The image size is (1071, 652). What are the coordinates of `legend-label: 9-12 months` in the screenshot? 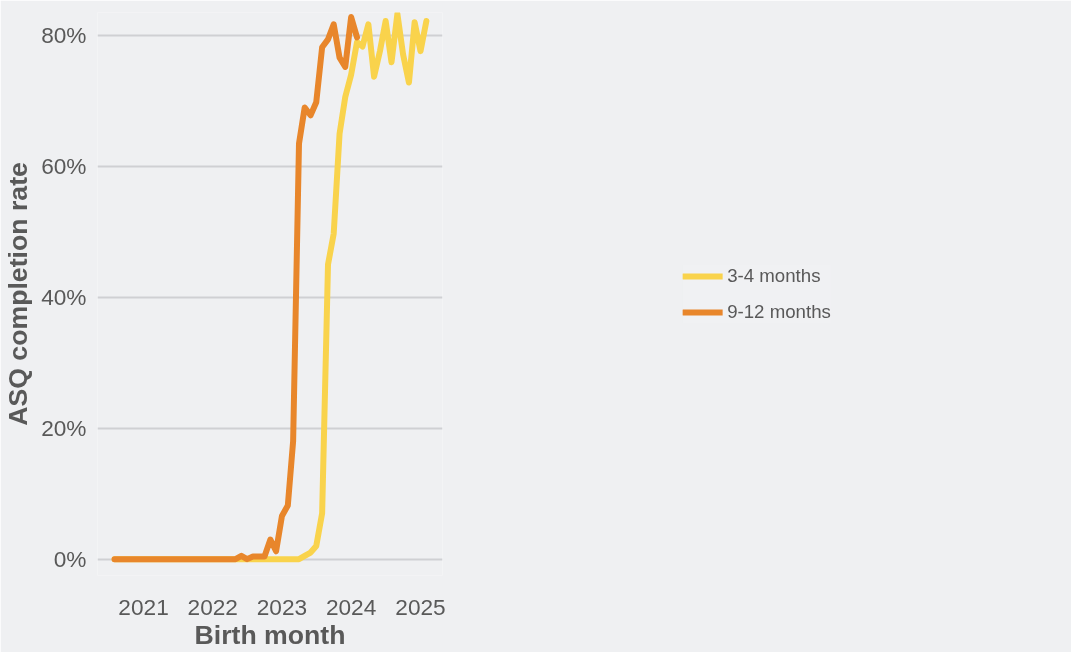 It's located at (779, 311).